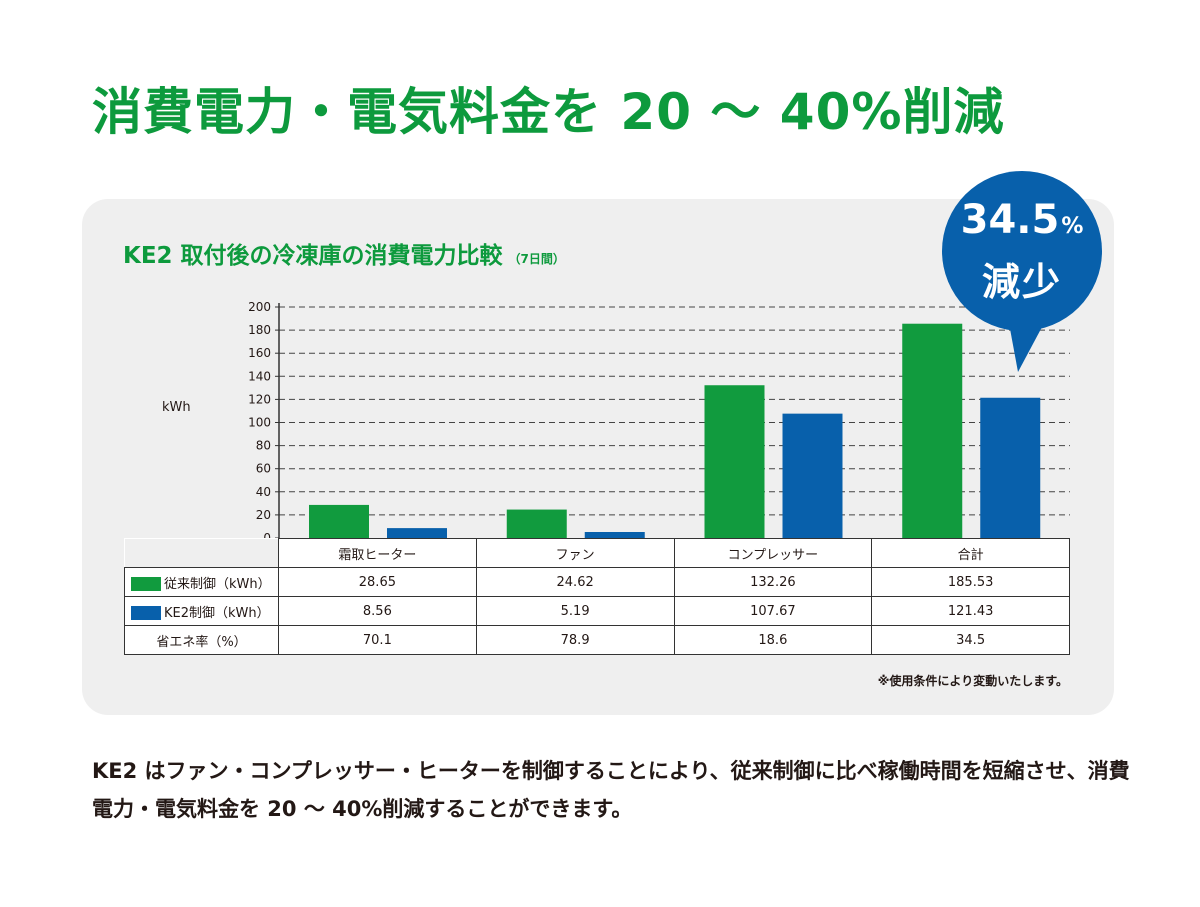  I want to click on chart-title-text: KE2 取付後の冷凍庫の消費電力比較, so click(313, 256).